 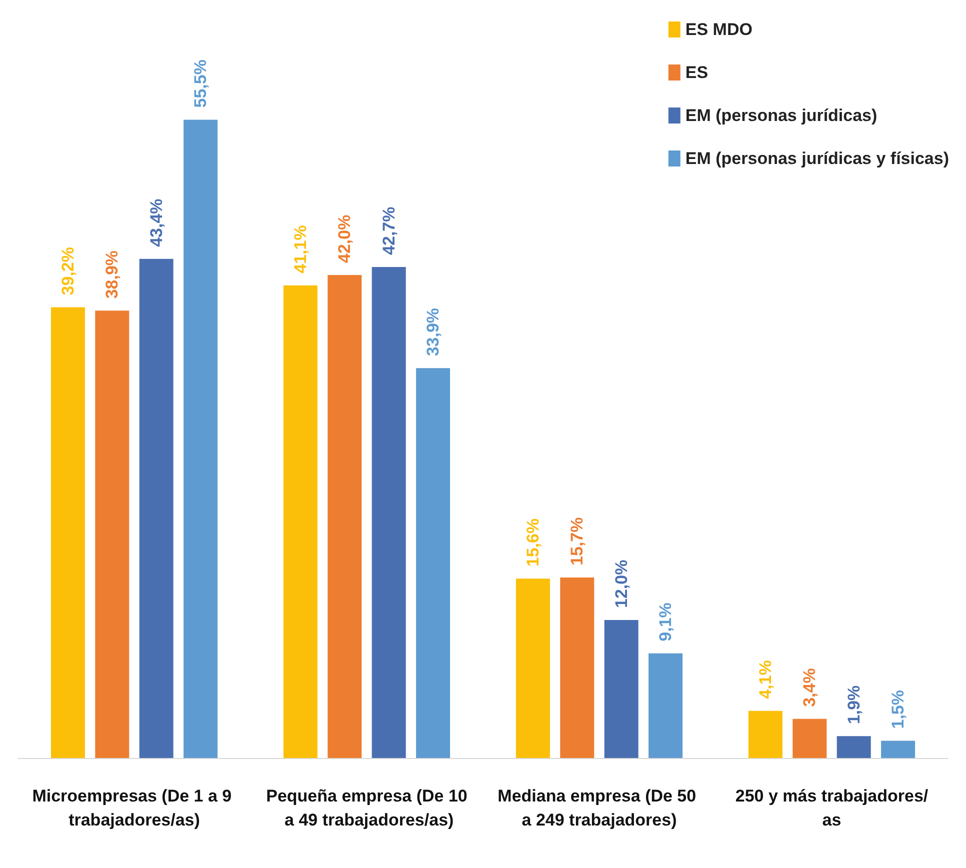 I want to click on legend-label: EM (personas jurídicas y físicas), so click(x=817, y=158).